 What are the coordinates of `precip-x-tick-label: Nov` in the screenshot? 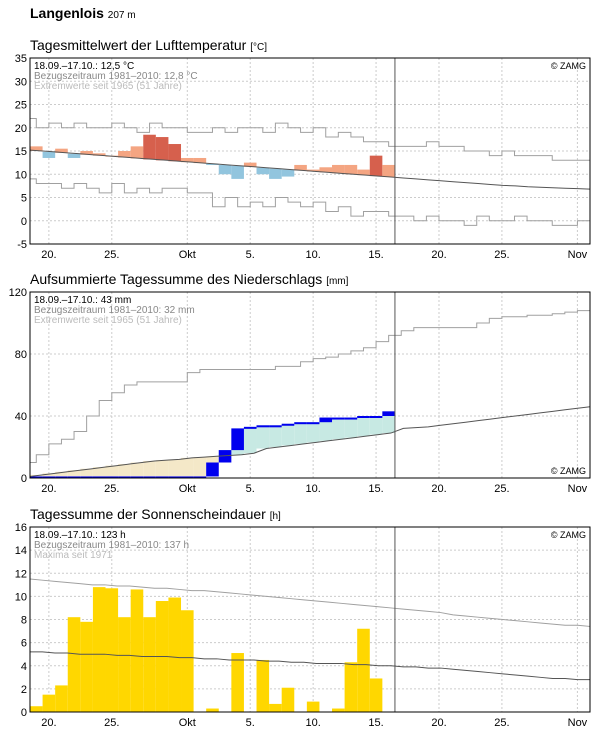 It's located at (578, 489).